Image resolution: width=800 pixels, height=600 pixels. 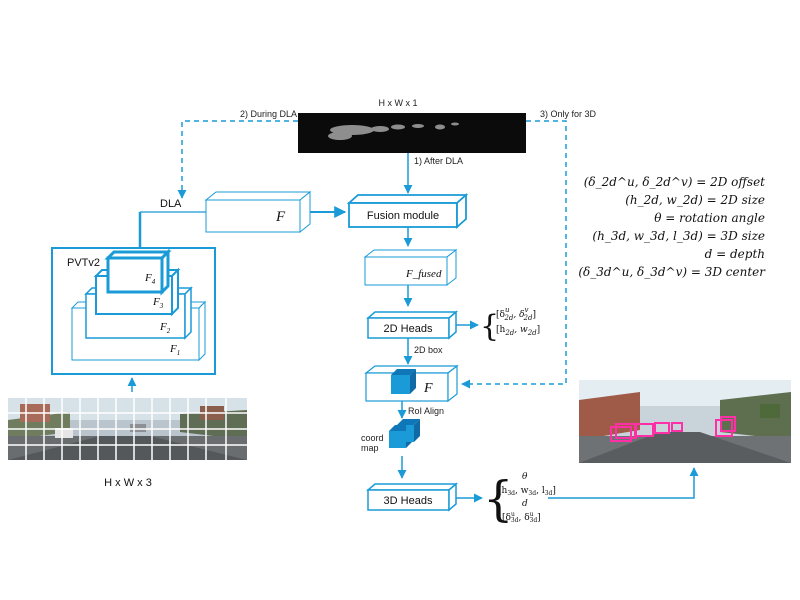 What do you see at coordinates (423, 274) in the screenshot?
I see `ffused-feature-label: F_fused` at bounding box center [423, 274].